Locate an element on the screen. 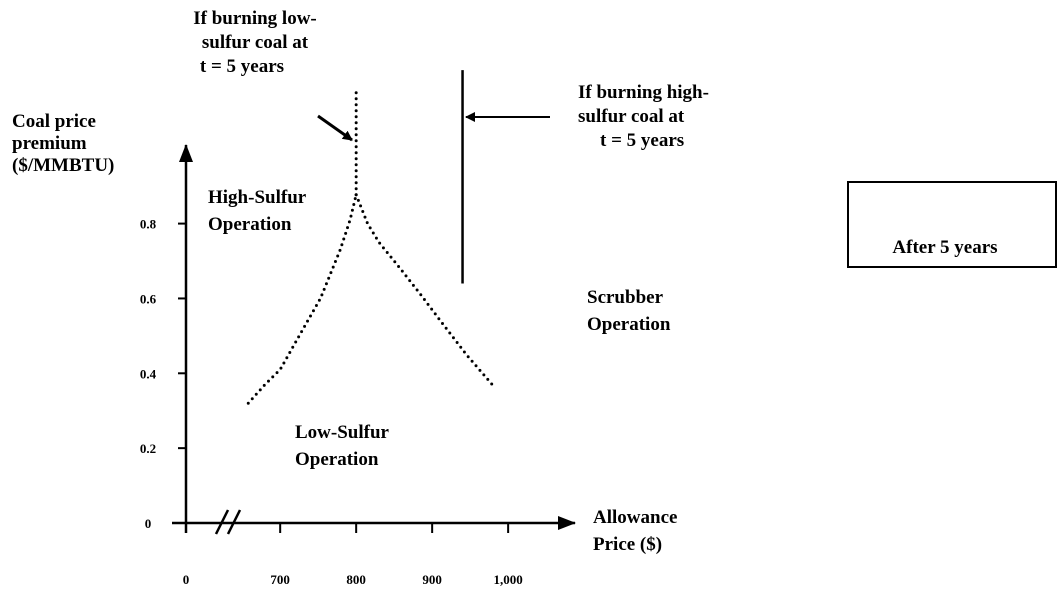 This screenshot has width=1057, height=597. x-tick-label: 0 is located at coordinates (186, 579).